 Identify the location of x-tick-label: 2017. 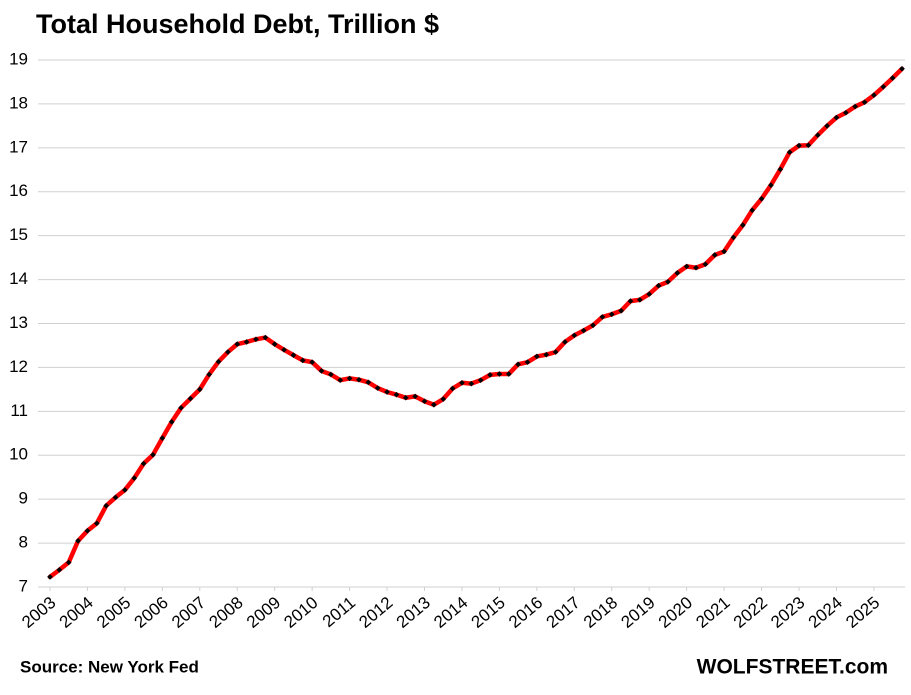
(563, 612).